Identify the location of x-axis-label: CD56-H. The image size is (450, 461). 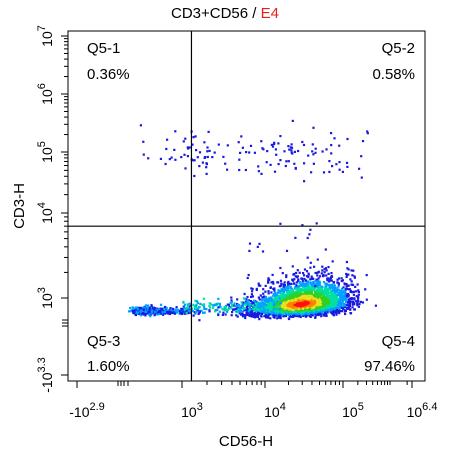
(246, 441).